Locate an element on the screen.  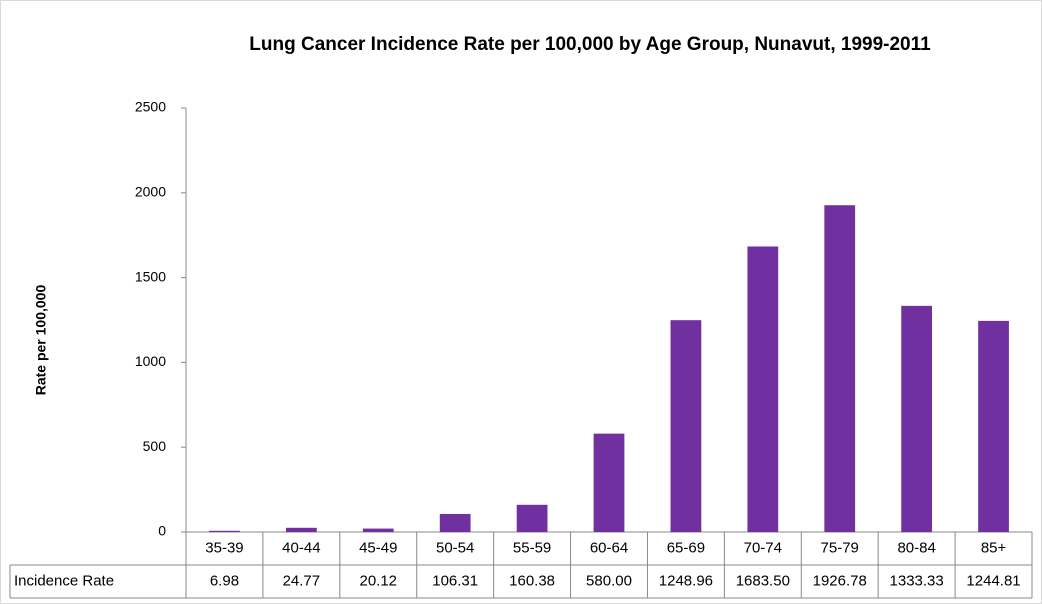
data-label: 1248.96 is located at coordinates (686, 580).